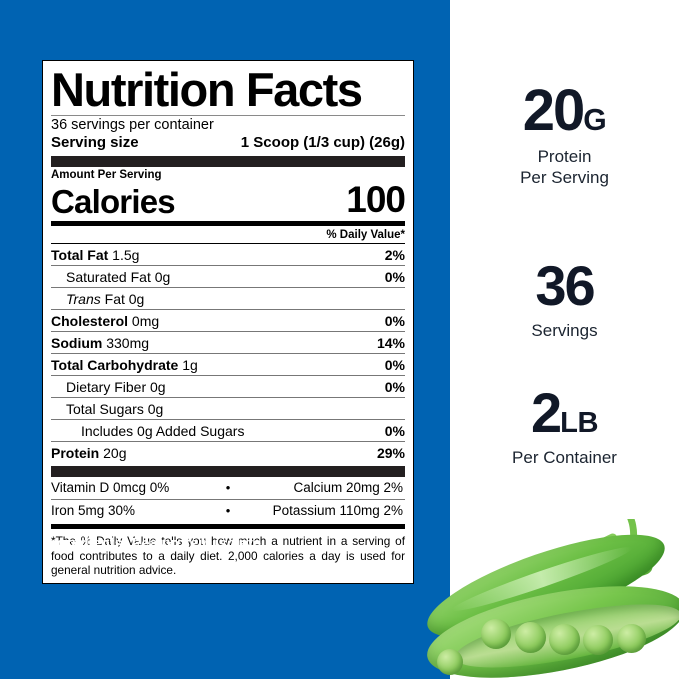 Image resolution: width=679 pixels, height=679 pixels. What do you see at coordinates (390, 452) in the screenshot?
I see `nutrient-daily-value: 29%` at bounding box center [390, 452].